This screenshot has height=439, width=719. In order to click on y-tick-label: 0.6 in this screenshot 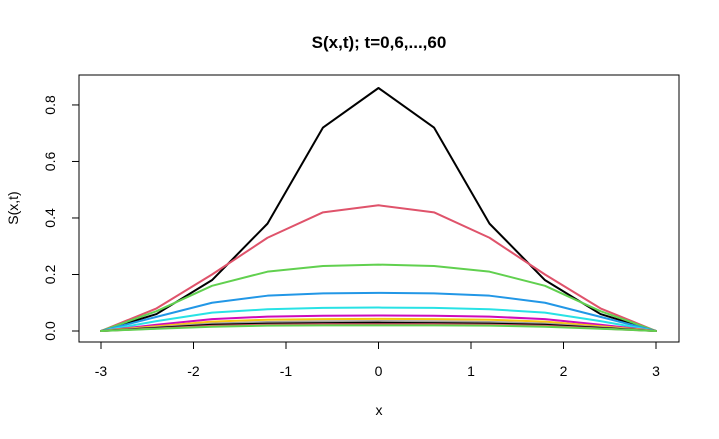, I will do `click(50, 162)`.